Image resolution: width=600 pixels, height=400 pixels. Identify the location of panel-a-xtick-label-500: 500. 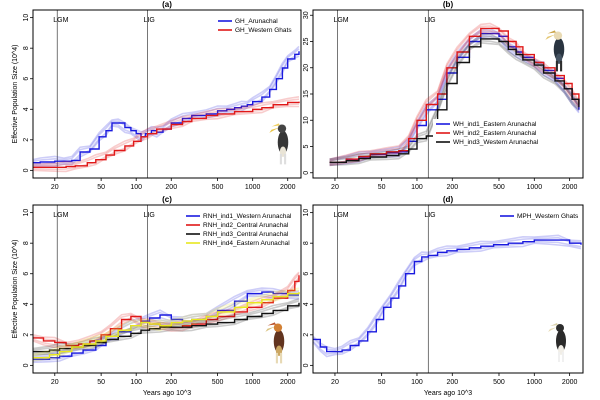
(218, 187).